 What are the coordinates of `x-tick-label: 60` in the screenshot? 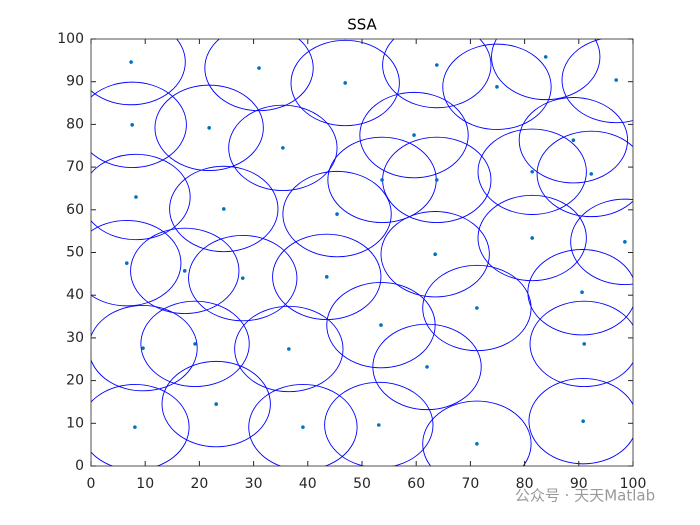 It's located at (416, 484).